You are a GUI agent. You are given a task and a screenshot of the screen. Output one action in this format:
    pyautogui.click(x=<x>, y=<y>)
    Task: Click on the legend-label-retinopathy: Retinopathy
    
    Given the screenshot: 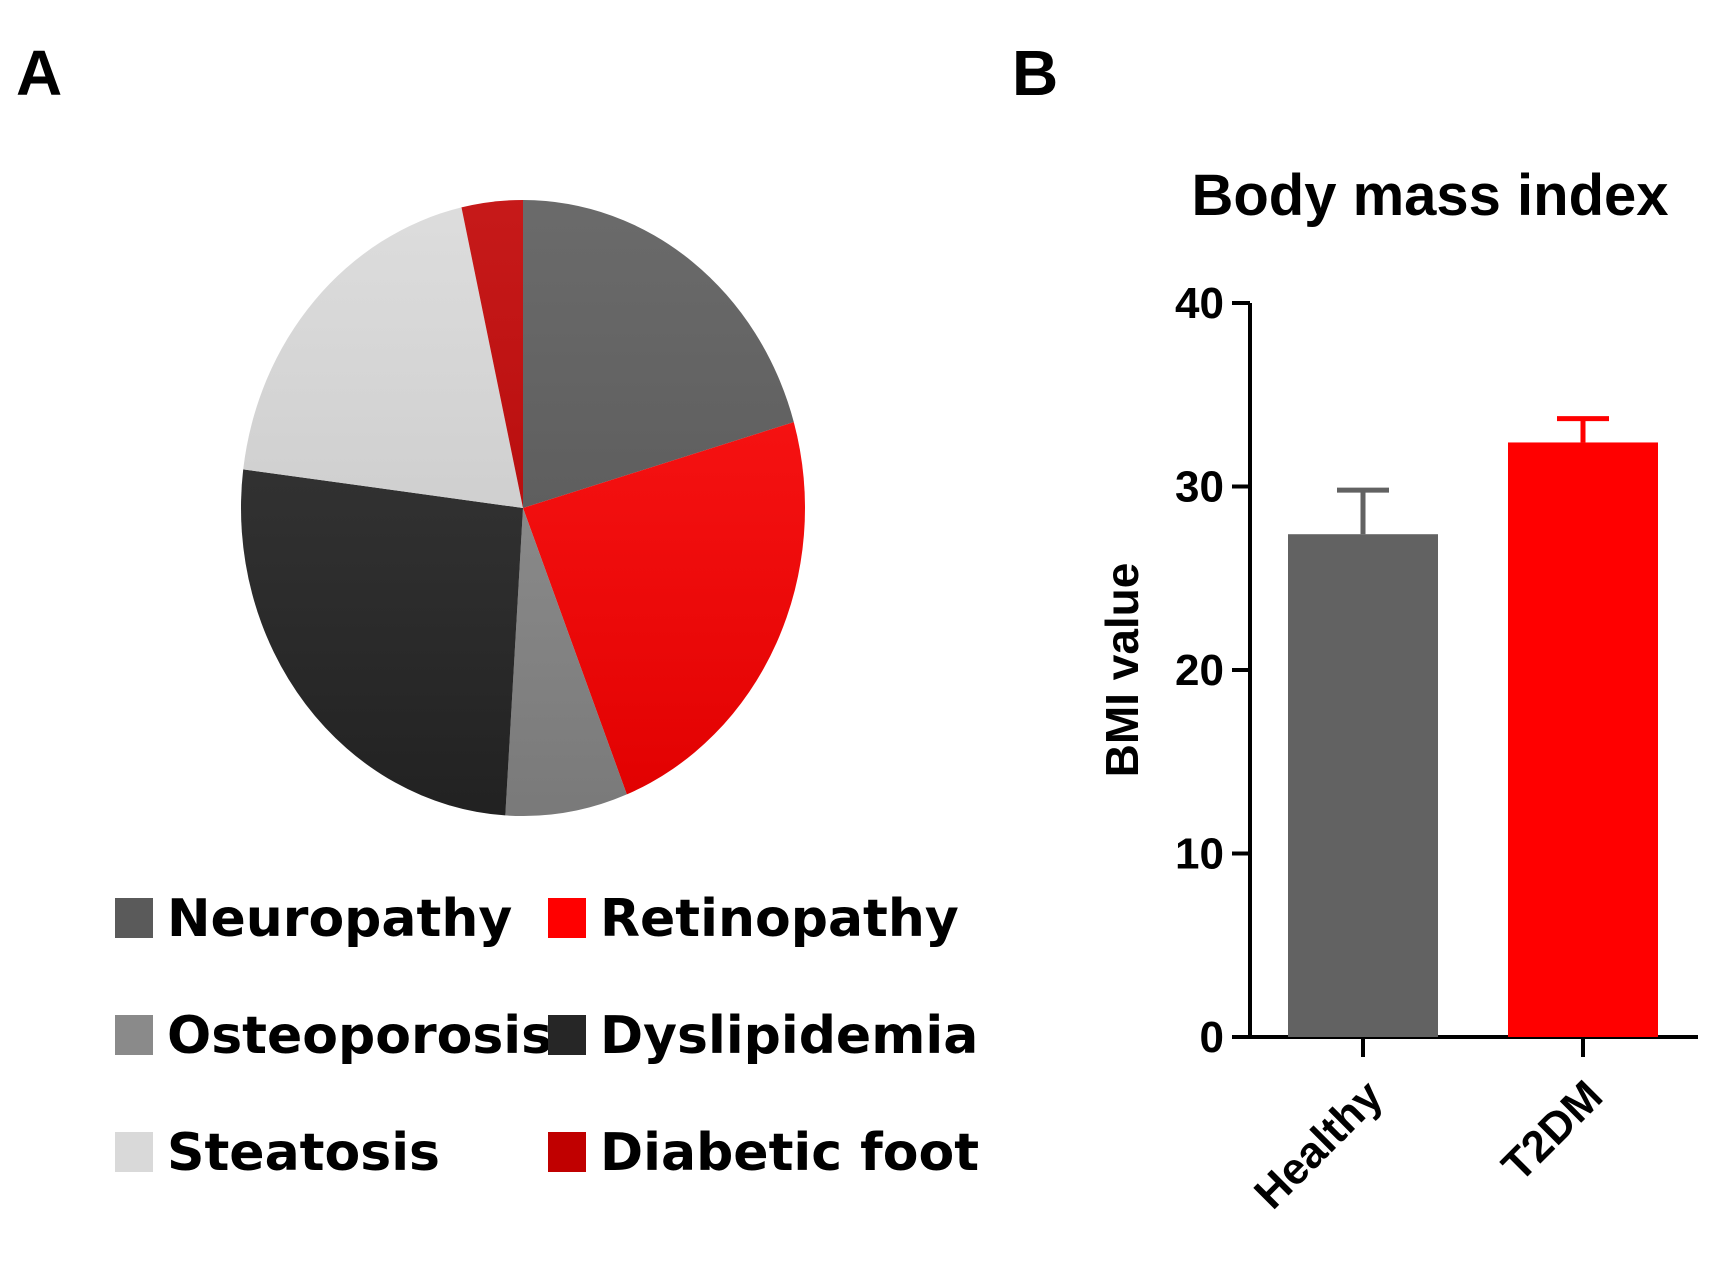 What is the action you would take?
    pyautogui.click(x=779, y=919)
    